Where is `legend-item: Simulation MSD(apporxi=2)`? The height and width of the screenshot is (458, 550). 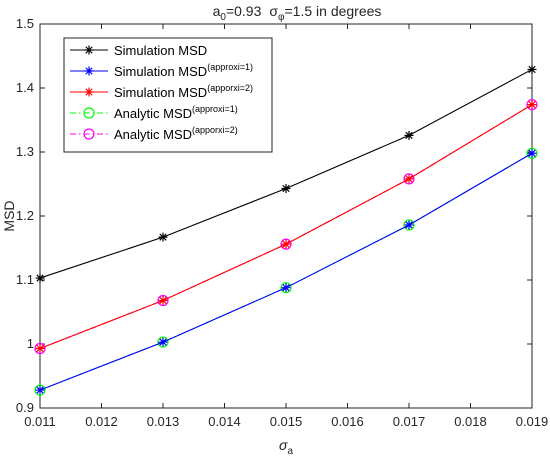 legend-item: Simulation MSD(apporxi=2) is located at coordinates (161, 91).